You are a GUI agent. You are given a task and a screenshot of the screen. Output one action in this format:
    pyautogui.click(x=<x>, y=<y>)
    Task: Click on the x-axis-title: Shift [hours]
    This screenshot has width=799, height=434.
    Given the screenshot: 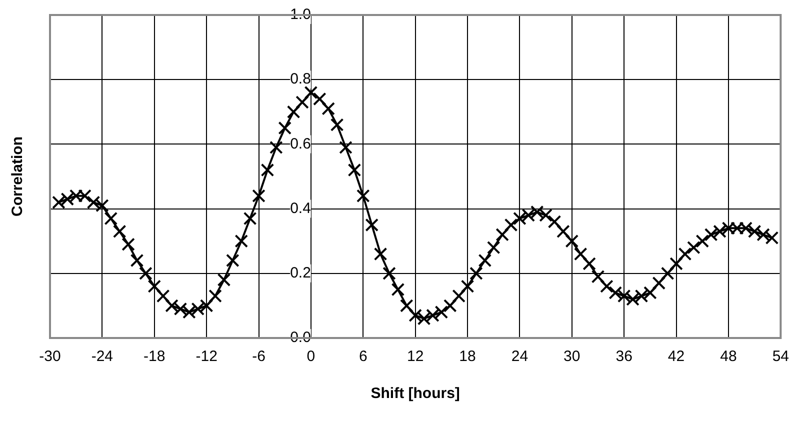 What is the action you would take?
    pyautogui.click(x=415, y=393)
    